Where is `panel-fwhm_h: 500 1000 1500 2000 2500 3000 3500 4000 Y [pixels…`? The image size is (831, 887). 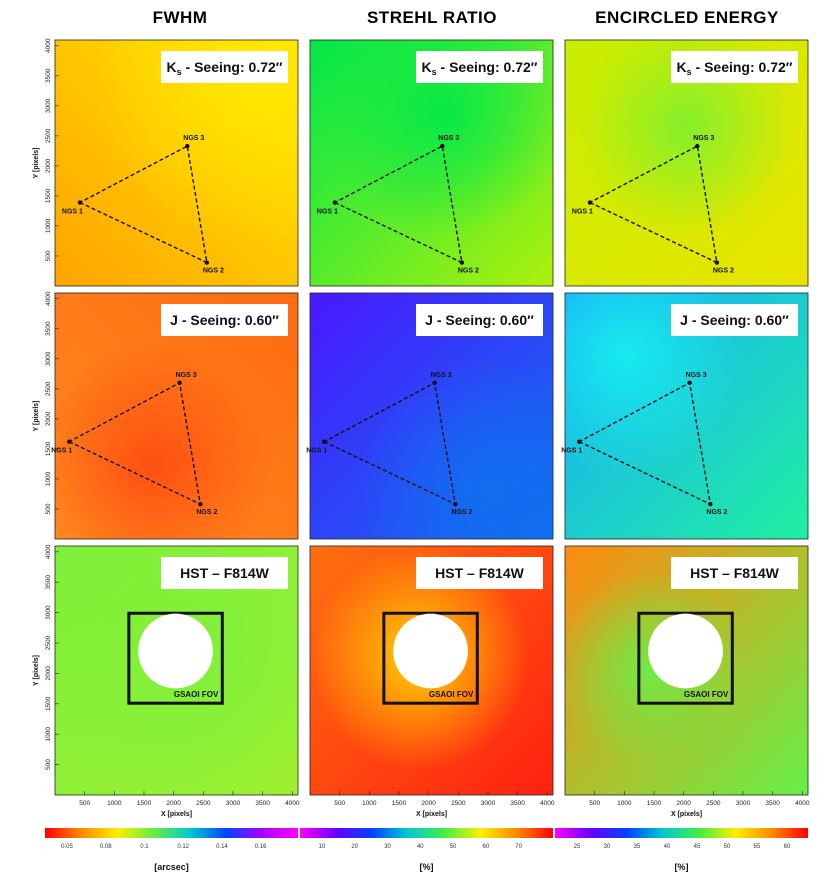 panel-fwhm_h: 500 1000 1500 2000 2500 3000 3500 4000 Y [pixels… is located at coordinates (166, 681).